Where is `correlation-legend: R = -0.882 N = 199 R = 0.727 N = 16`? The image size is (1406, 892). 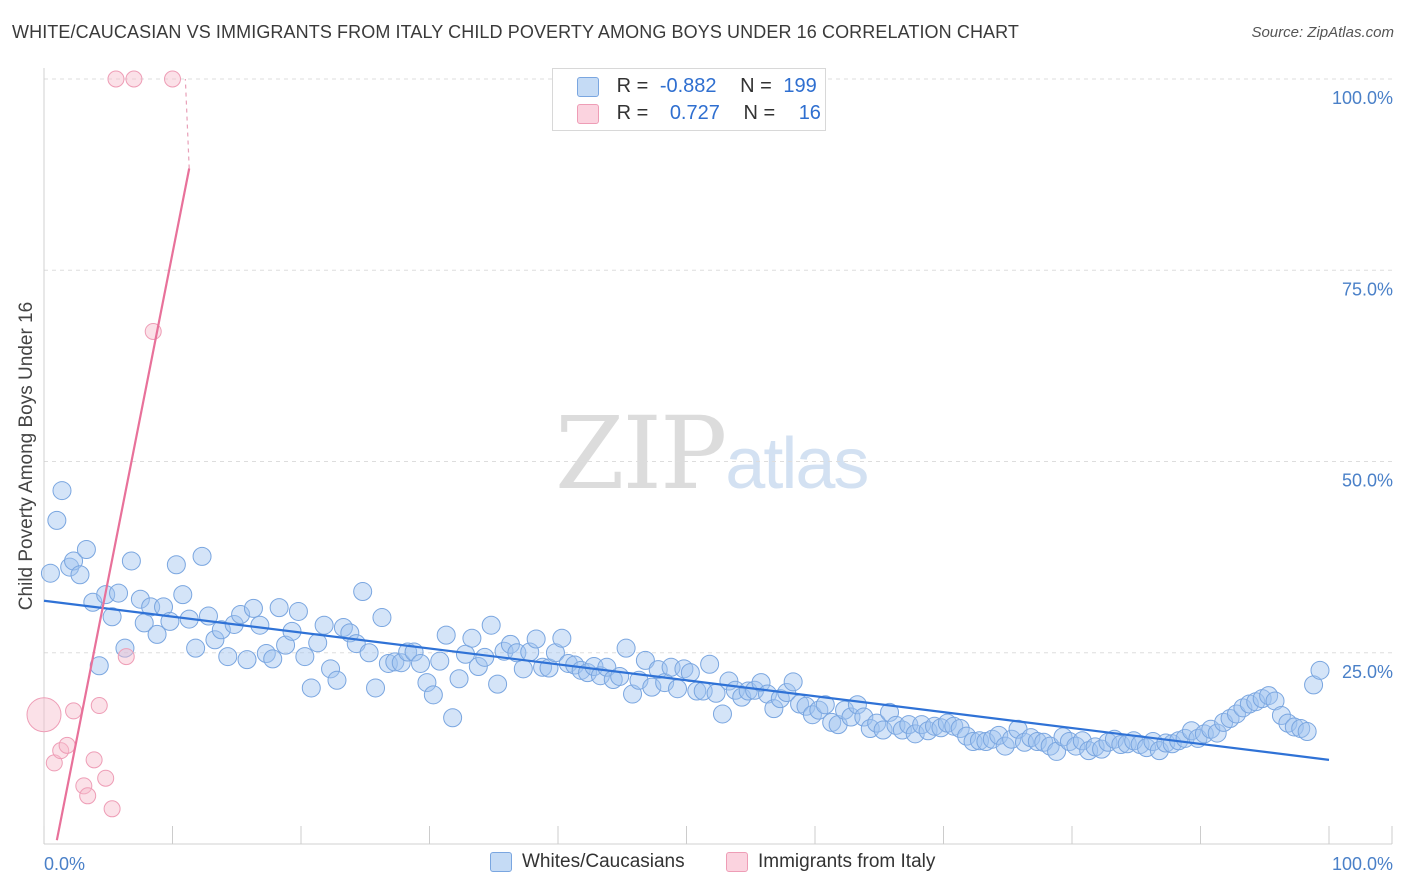 correlation-legend: R = -0.882 N = 199 R = 0.727 N = 16 is located at coordinates (689, 99).